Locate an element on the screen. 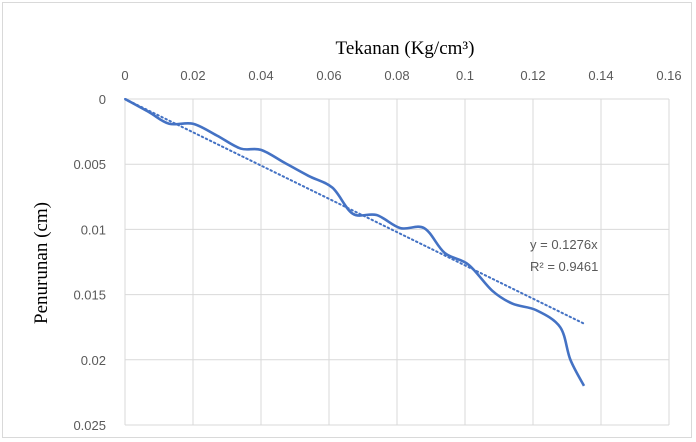  x-tick-label: 0.12 is located at coordinates (532, 75).